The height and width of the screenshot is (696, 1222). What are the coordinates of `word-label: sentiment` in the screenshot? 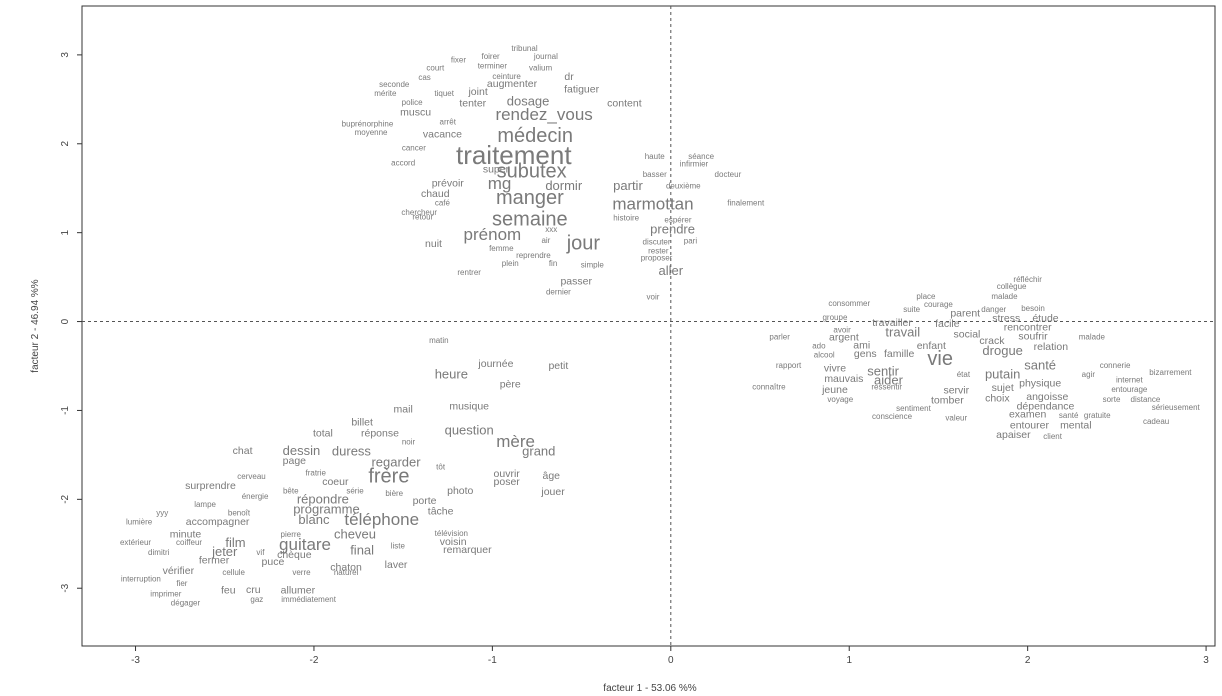 It's located at (913, 408).